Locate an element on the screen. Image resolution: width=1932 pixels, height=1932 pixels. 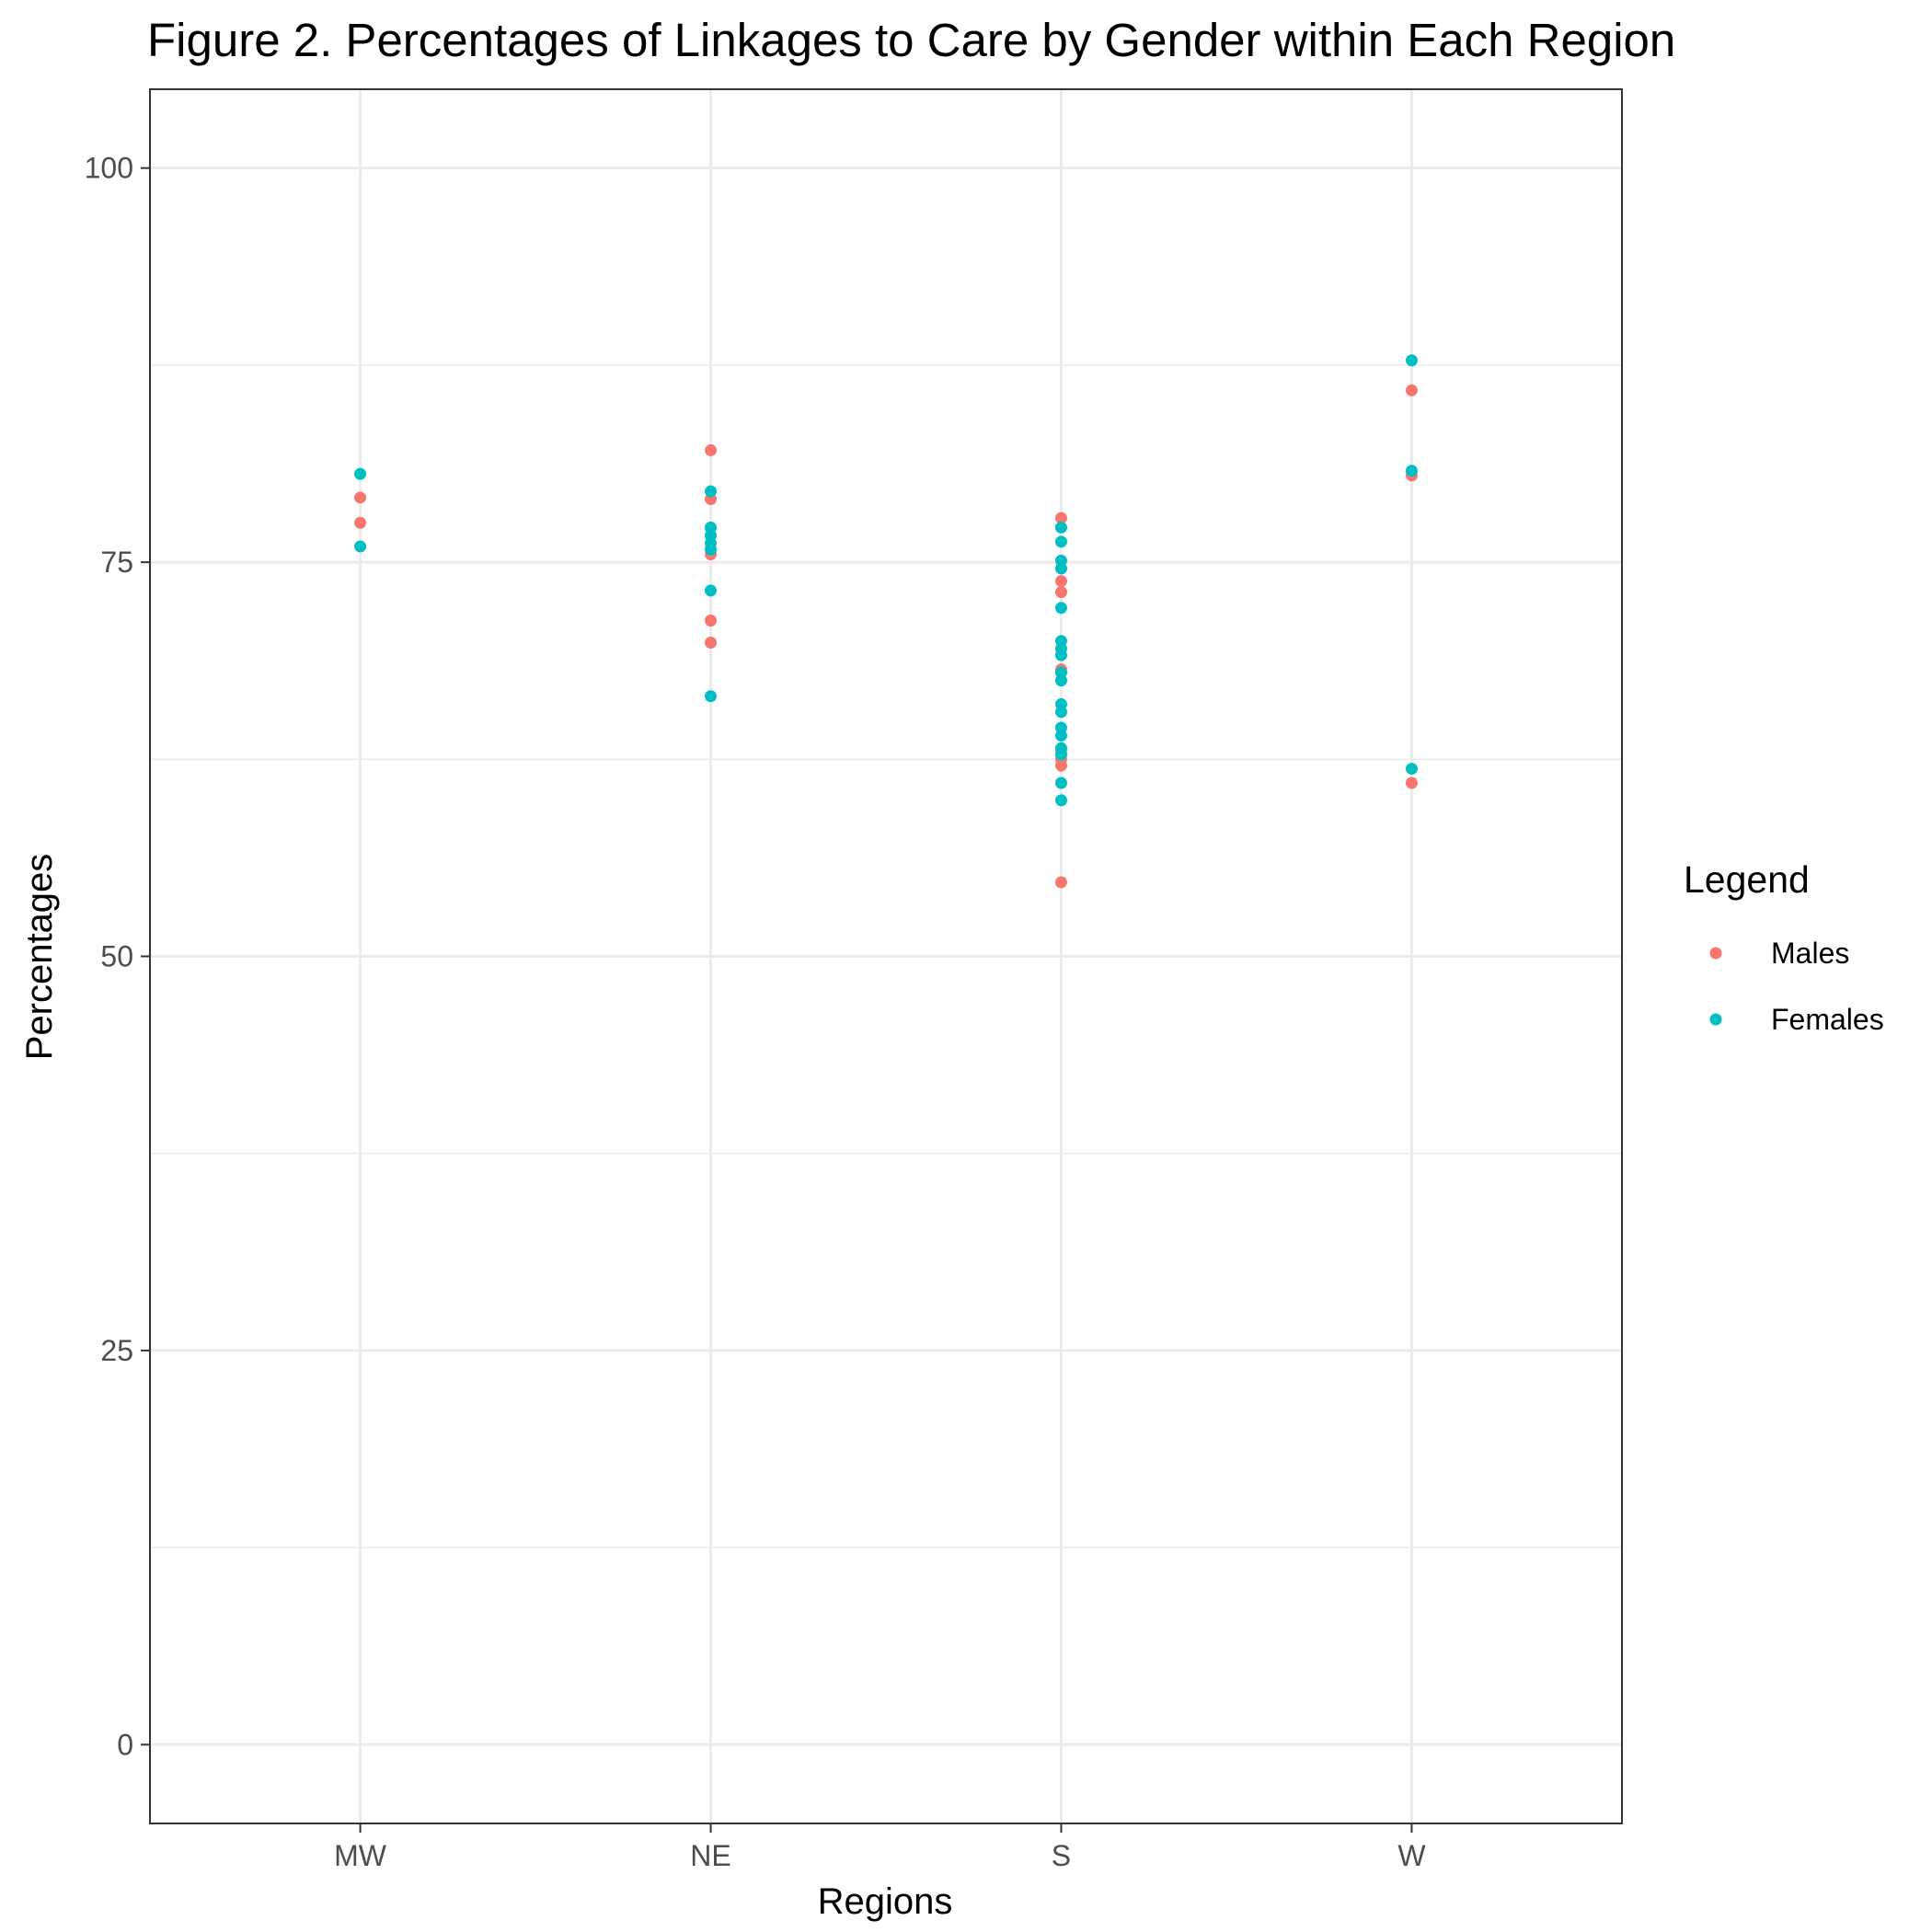
y-axis-title: Percentages is located at coordinates (39, 957).